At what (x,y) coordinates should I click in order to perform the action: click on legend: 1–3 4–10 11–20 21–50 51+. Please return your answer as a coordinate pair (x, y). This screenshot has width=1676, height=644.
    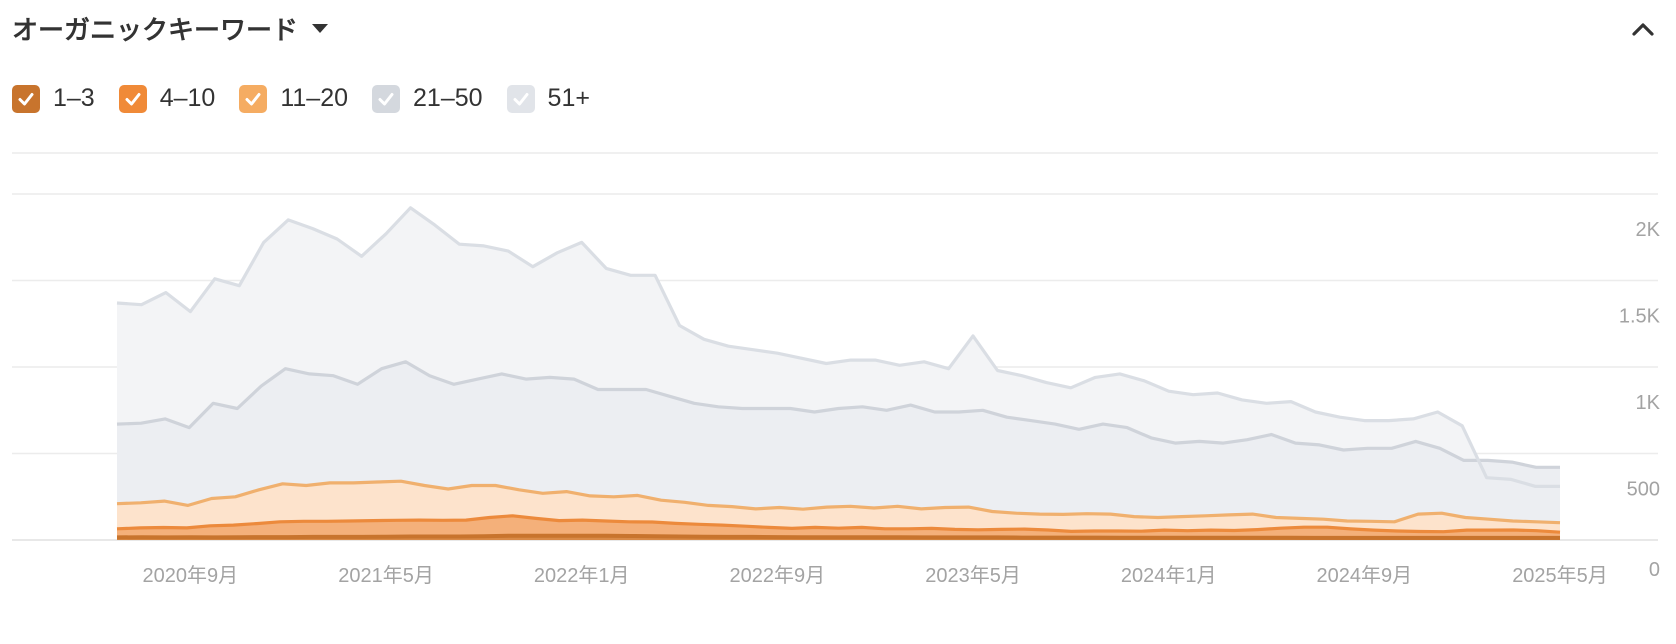
    Looking at the image, I should click on (313, 98).